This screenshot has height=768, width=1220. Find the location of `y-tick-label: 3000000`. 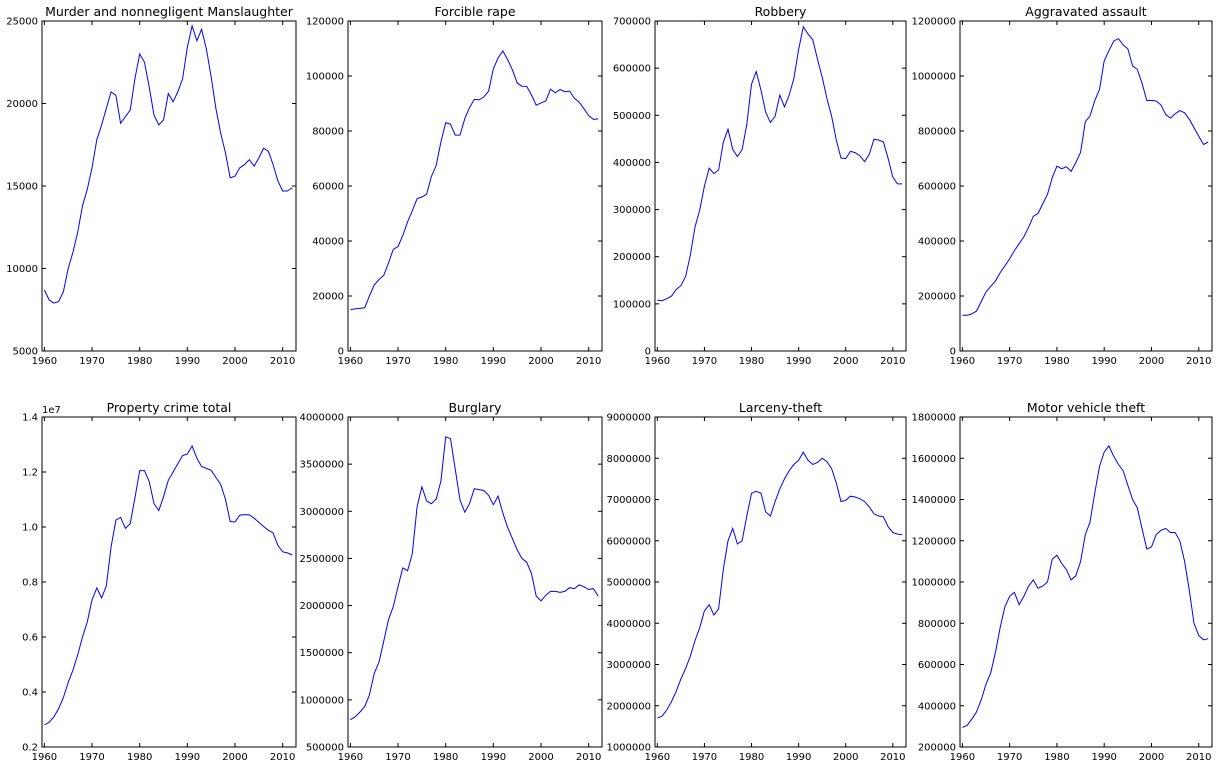

y-tick-label: 3000000 is located at coordinates (628, 665).